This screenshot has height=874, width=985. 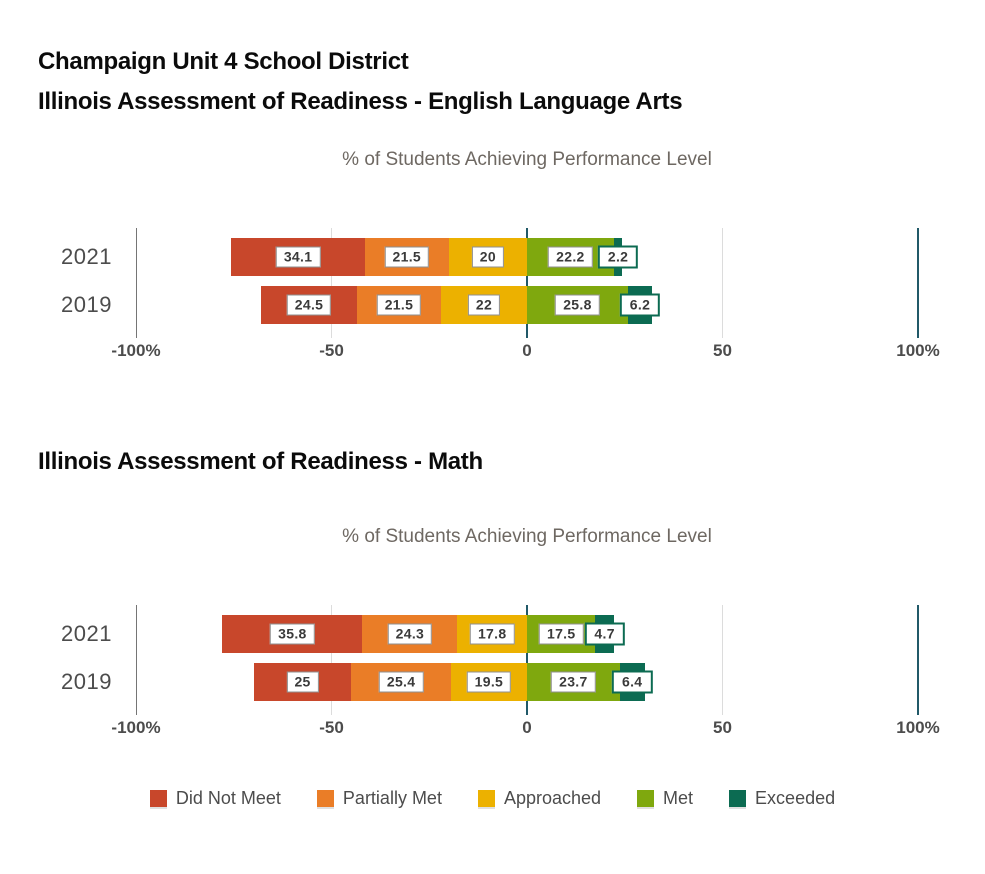 I want to click on value-label-exceeded-2019: 6.4, so click(x=632, y=682).